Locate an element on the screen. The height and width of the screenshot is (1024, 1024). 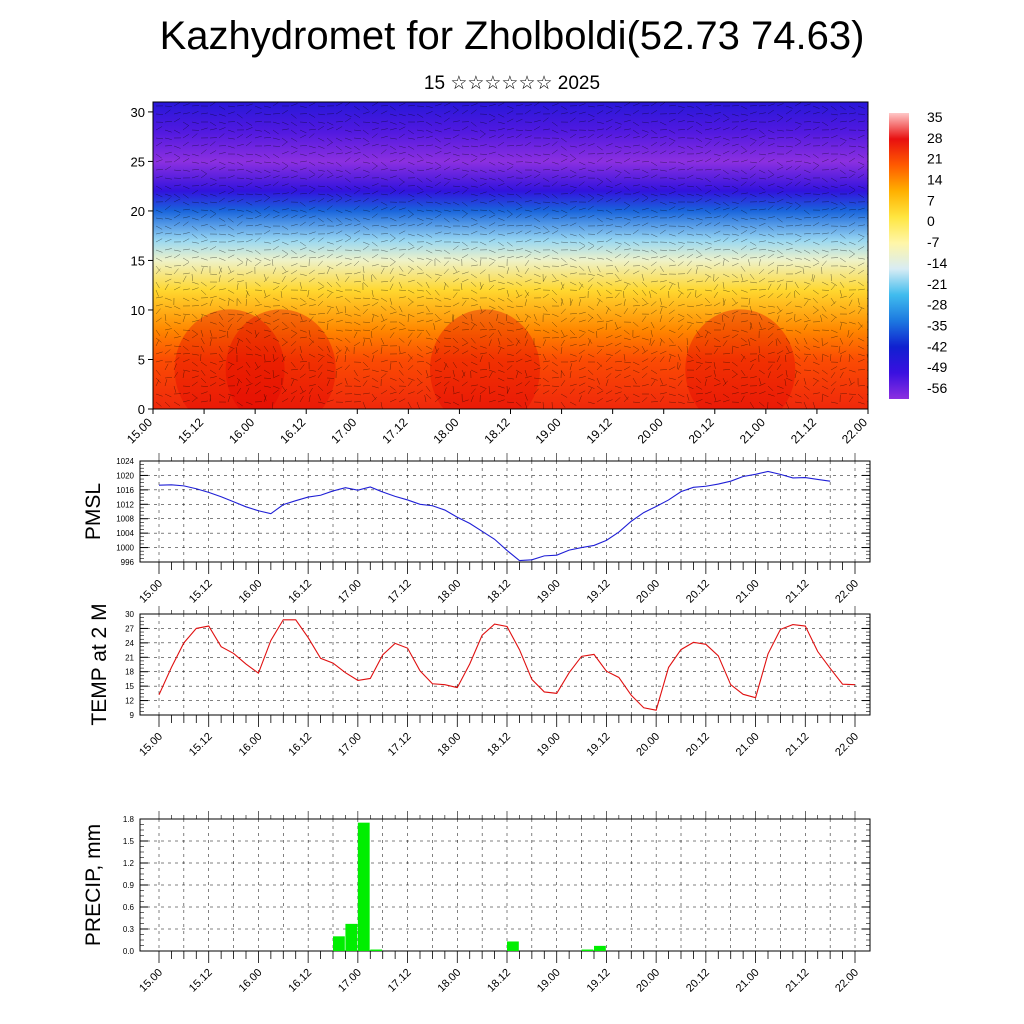
y-tick-label: 0.6 is located at coordinates (129, 907).